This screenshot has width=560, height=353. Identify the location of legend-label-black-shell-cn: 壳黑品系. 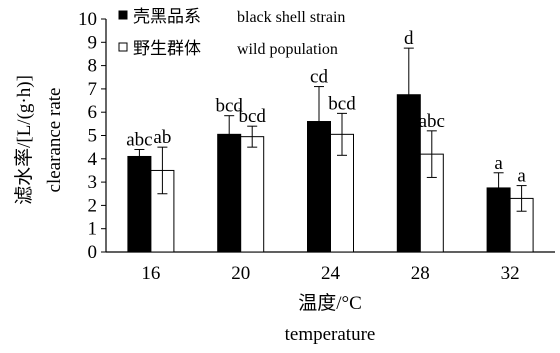
(167, 16).